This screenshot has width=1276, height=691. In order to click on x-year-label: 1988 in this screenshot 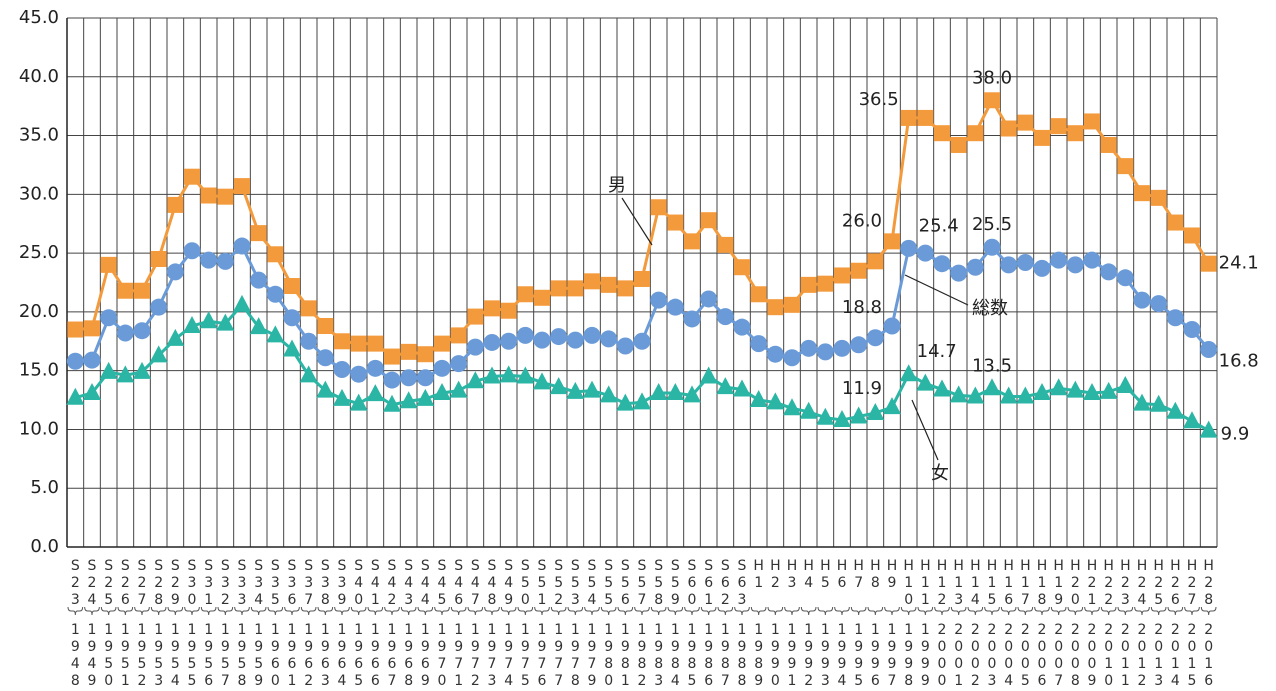, I will do `click(742, 656)`.